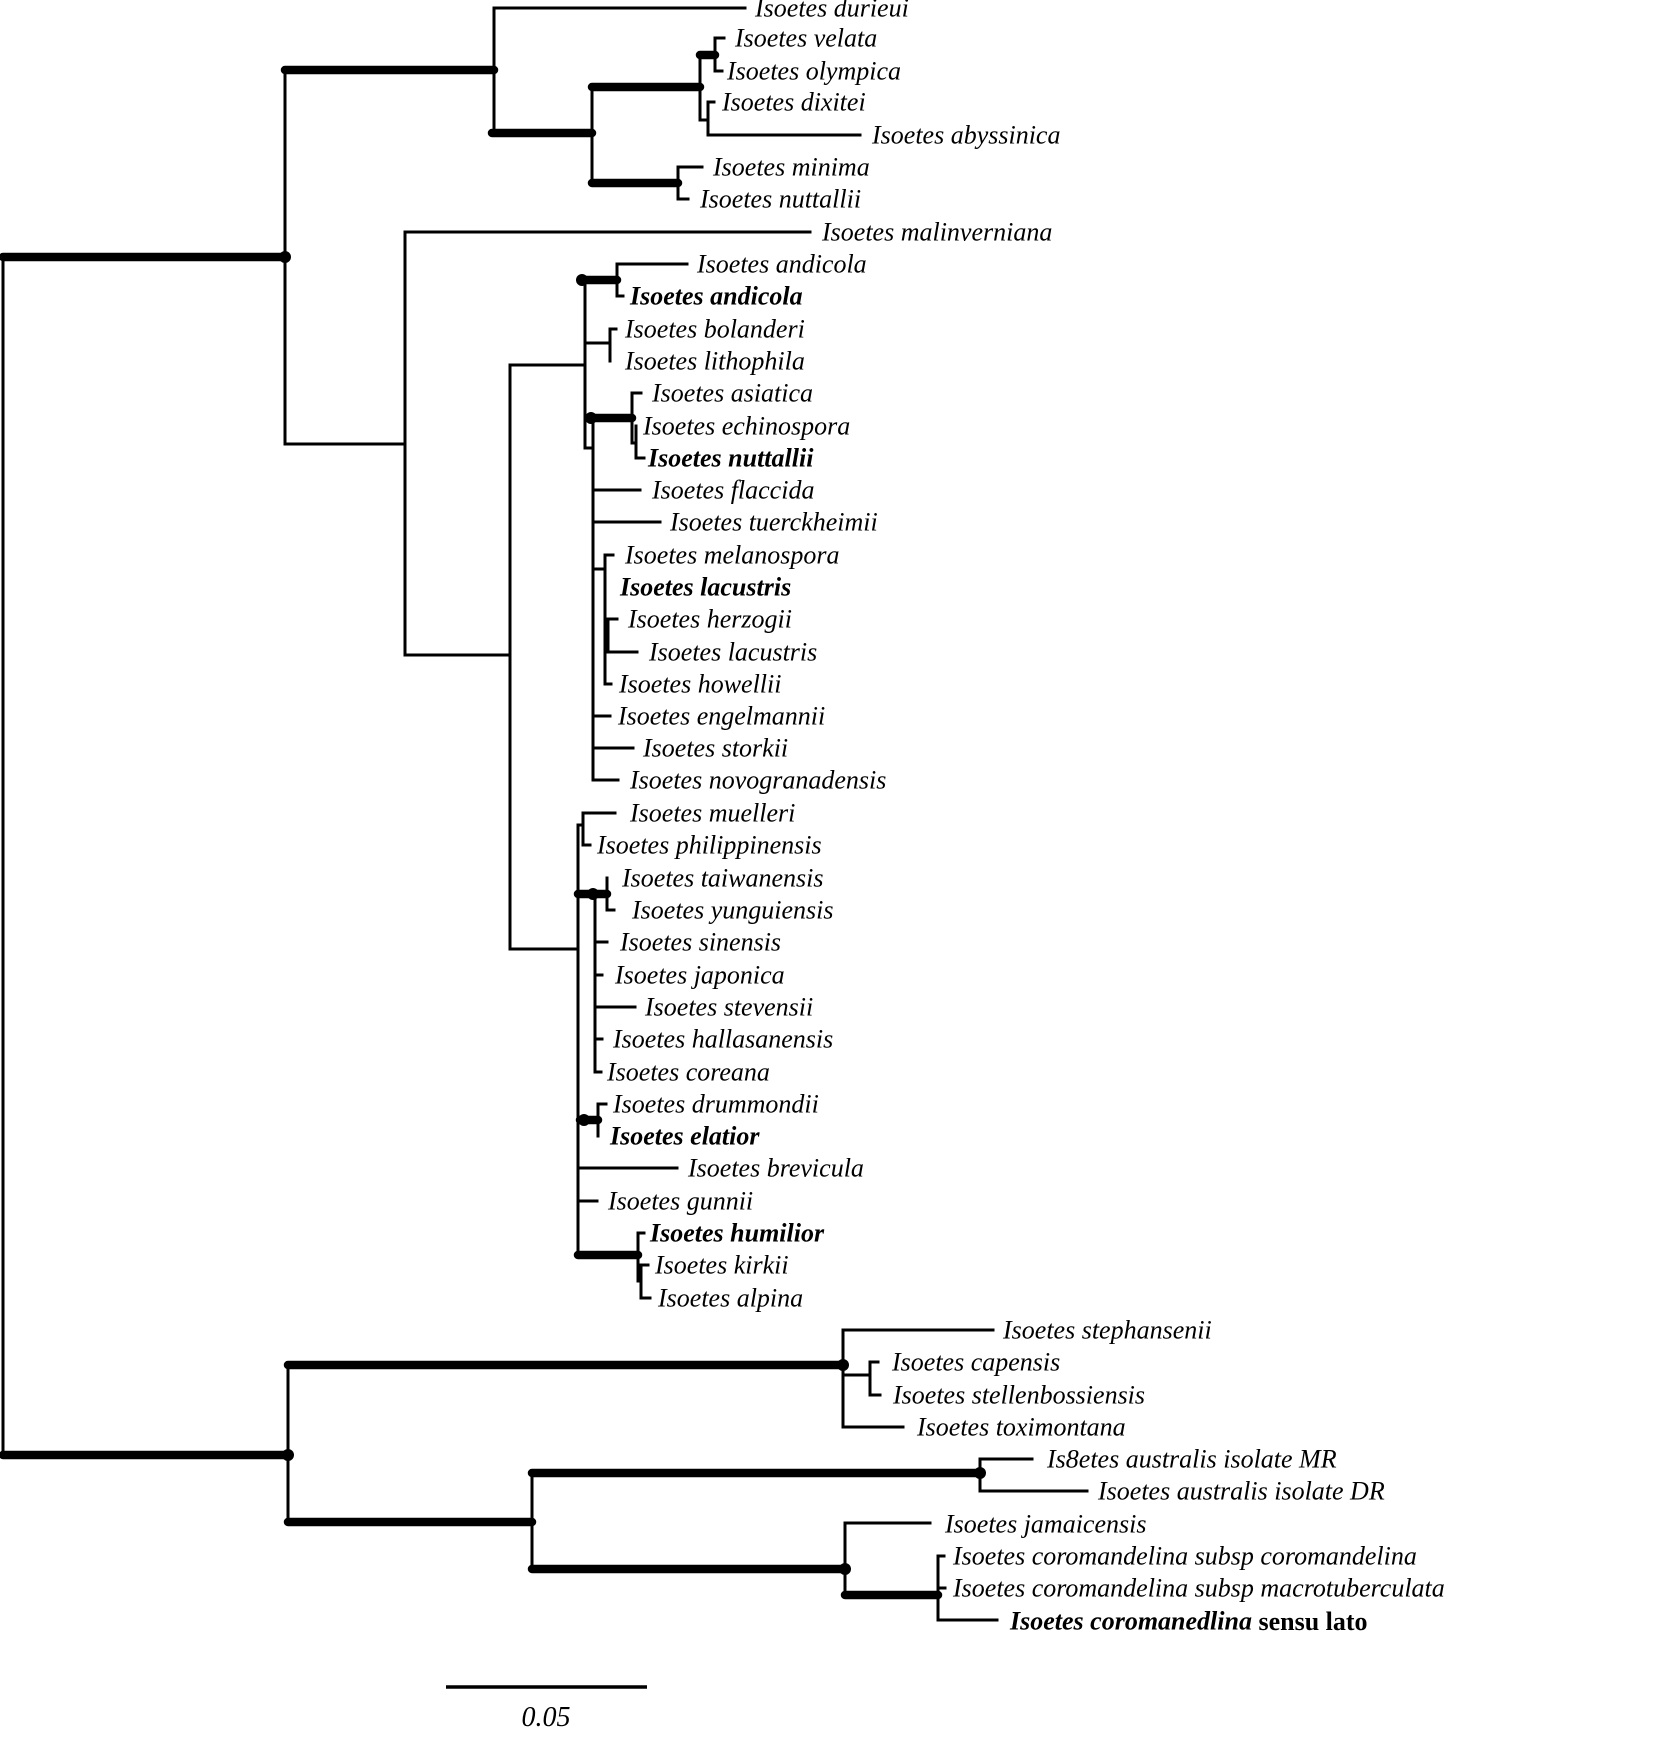 This screenshot has width=1655, height=1742. Describe the element at coordinates (712, 813) in the screenshot. I see `taxon-label: Isoetes muelleri` at that location.